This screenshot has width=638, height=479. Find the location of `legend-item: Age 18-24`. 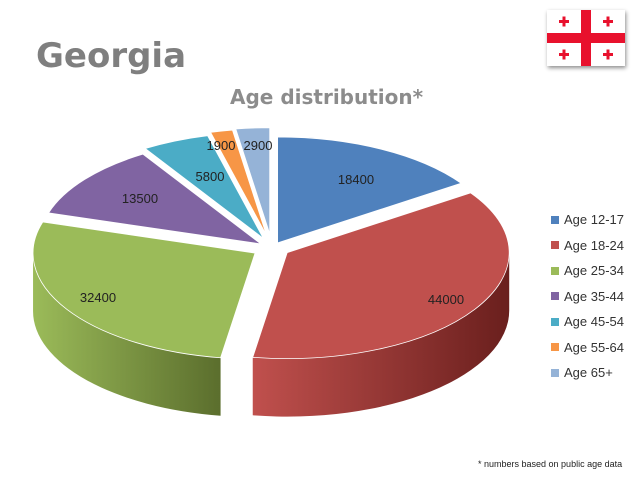

legend-item: Age 18-24 is located at coordinates (587, 246).